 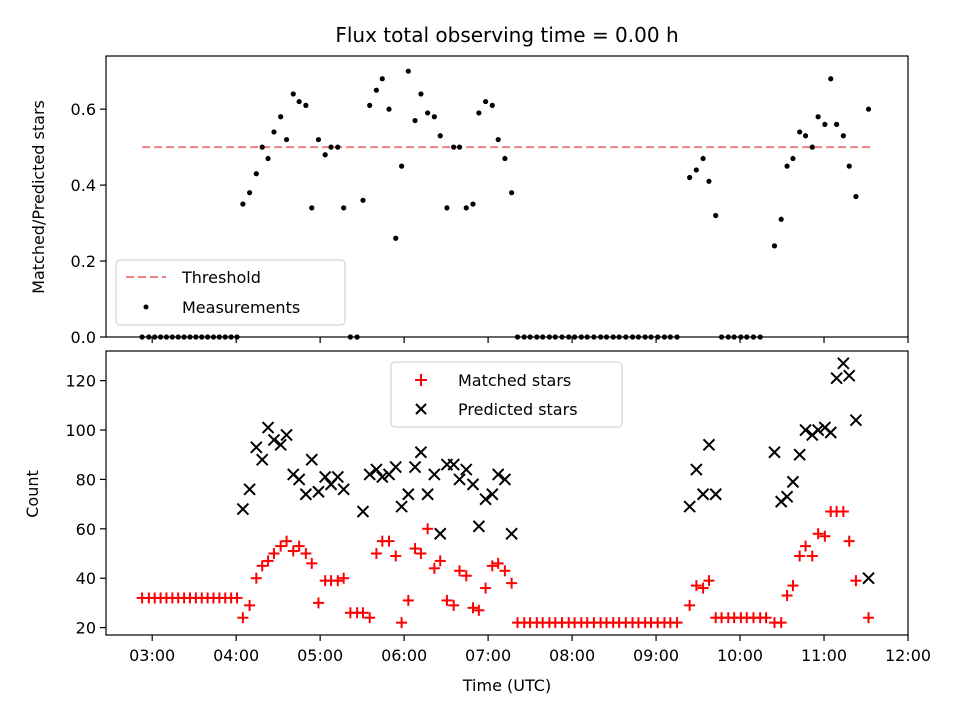 I want to click on bottom-y-tick-label: 100, so click(x=80, y=430).